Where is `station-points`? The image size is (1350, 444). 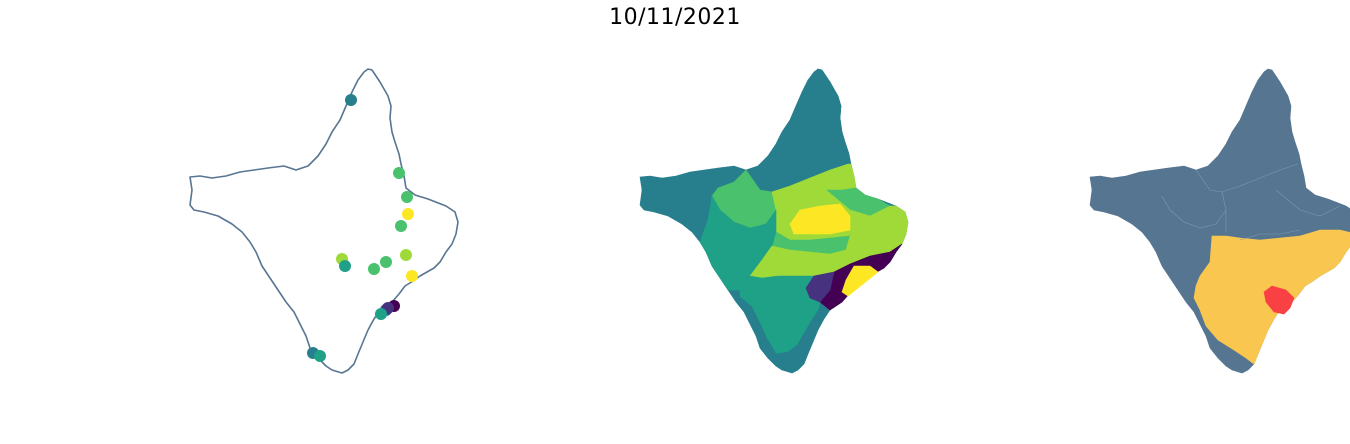 station-points is located at coordinates (362, 228).